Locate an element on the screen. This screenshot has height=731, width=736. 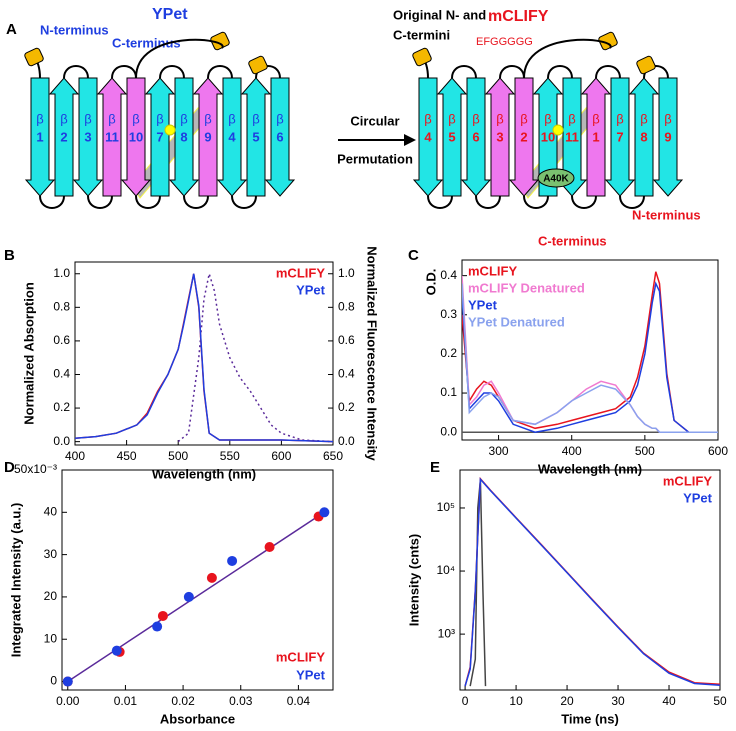
note: Original N- and is located at coordinates (439, 14).